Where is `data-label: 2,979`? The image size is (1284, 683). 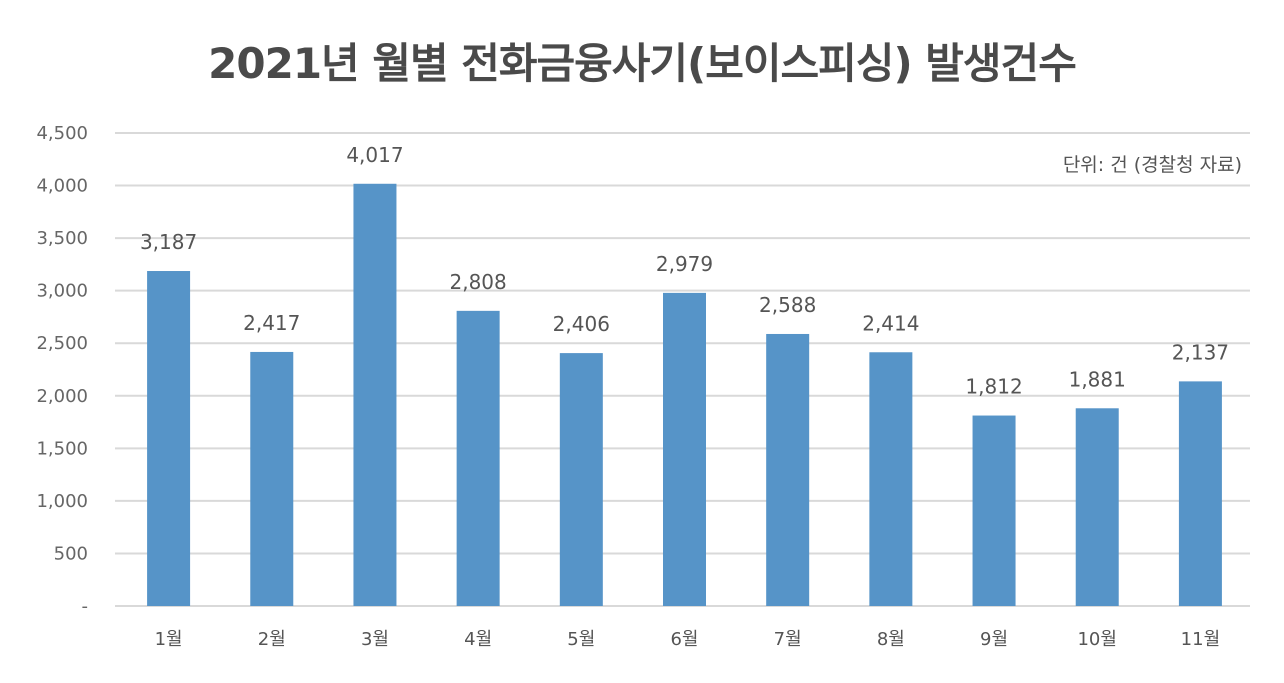 data-label: 2,979 is located at coordinates (684, 264).